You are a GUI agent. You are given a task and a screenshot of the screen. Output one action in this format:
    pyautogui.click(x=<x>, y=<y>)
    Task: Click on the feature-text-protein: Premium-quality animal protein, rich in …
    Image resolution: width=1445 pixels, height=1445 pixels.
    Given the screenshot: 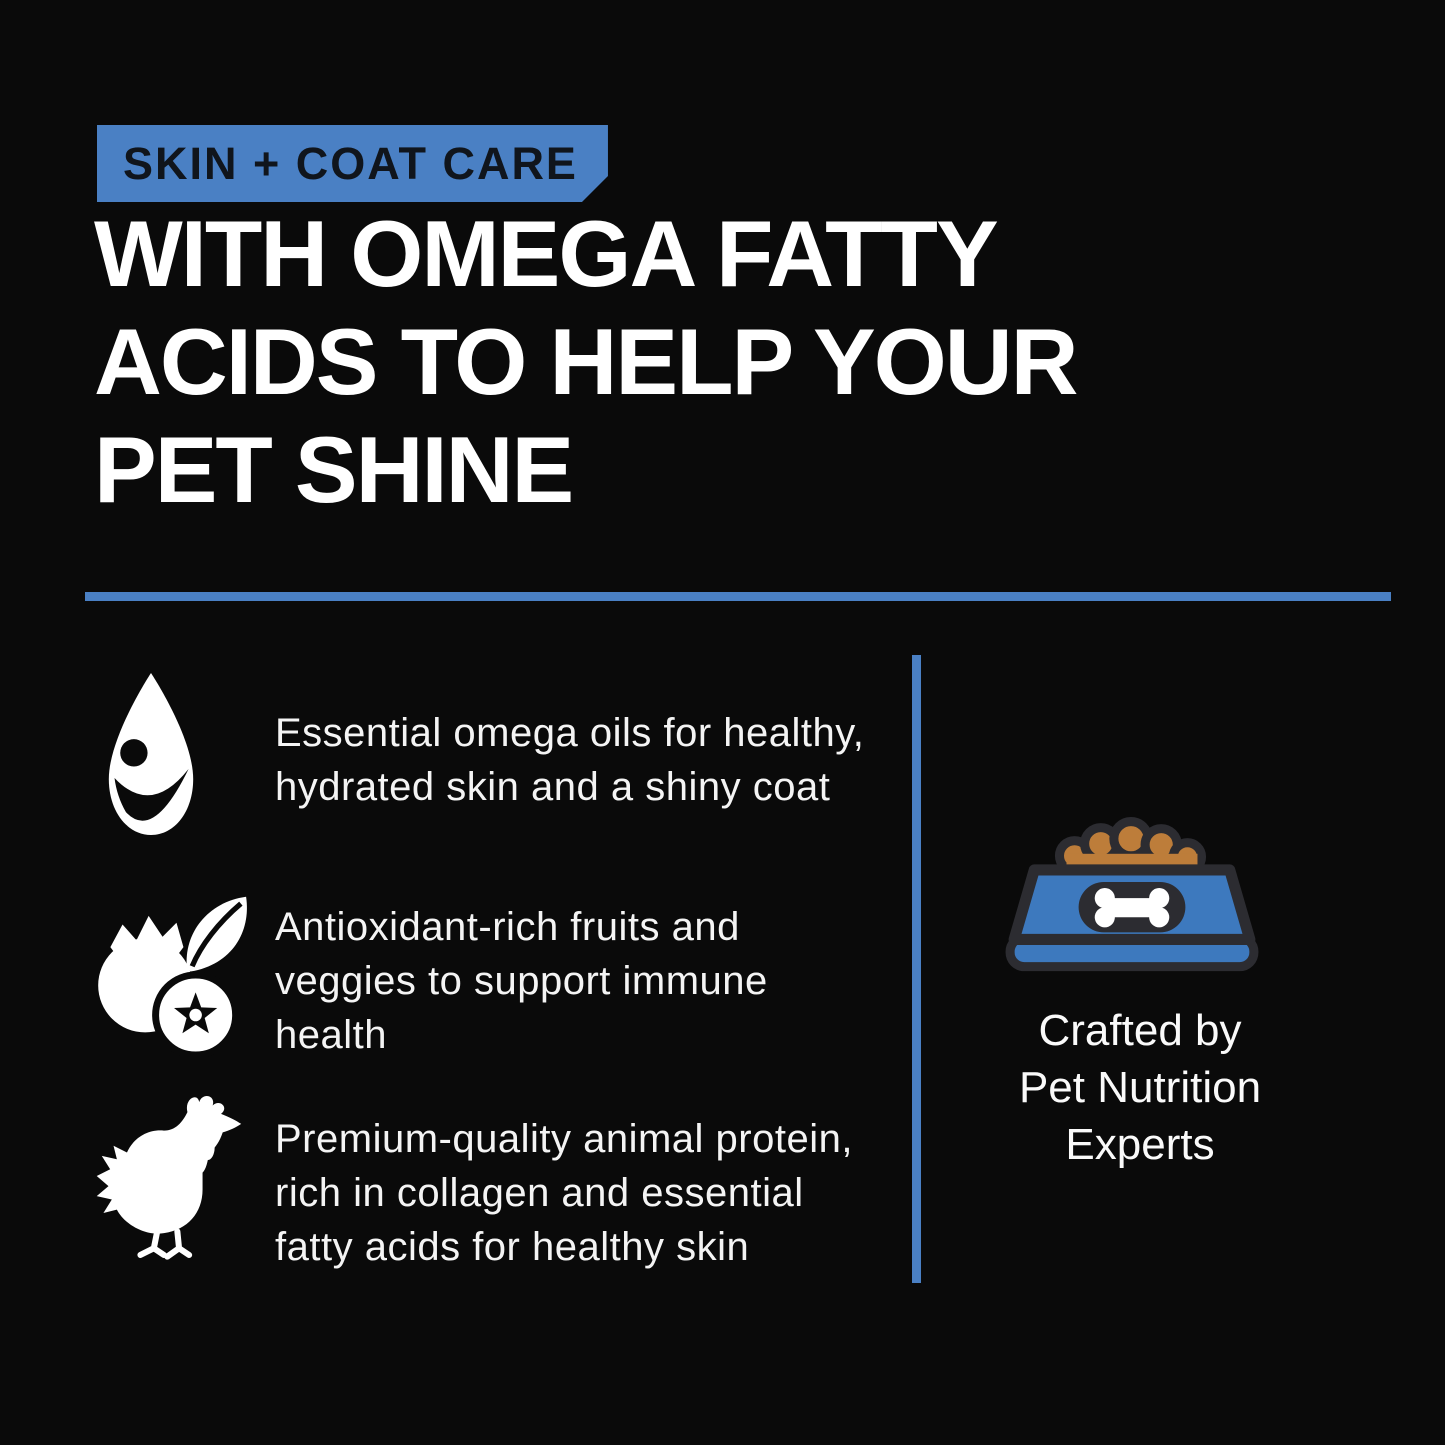 What is the action you would take?
    pyautogui.click(x=564, y=1193)
    